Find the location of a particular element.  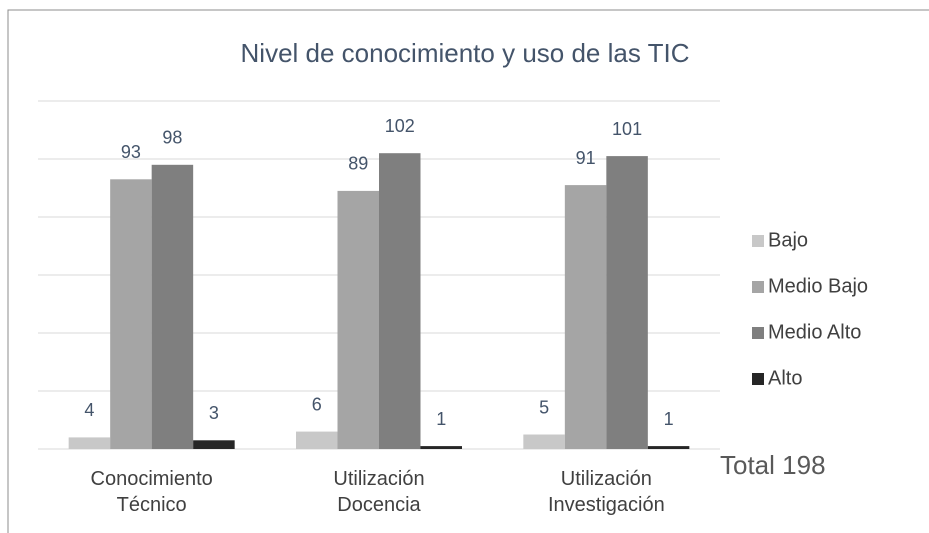

x-tick-label: Utilización Investigación is located at coordinates (606, 492).